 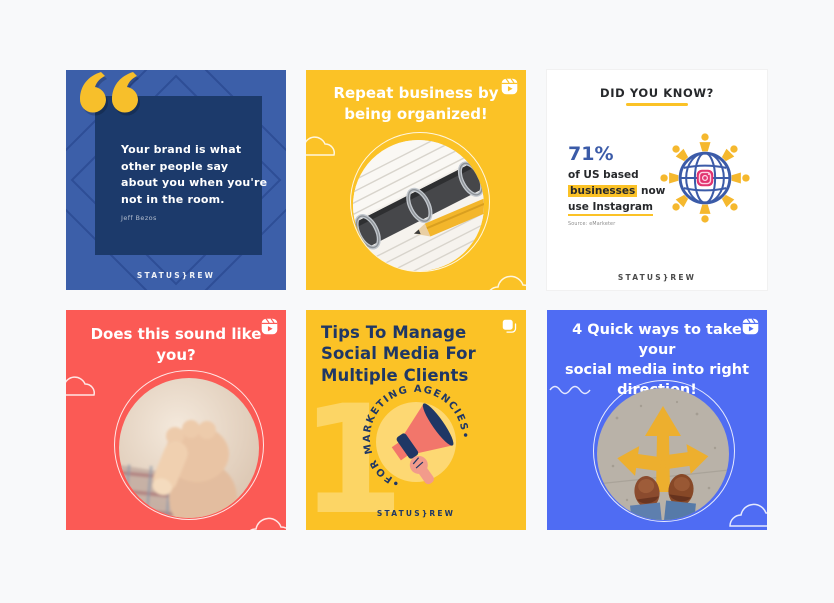 I want to click on megaphone-badge: •FOR MARKETING AGENCIES•, so click(x=415, y=436).